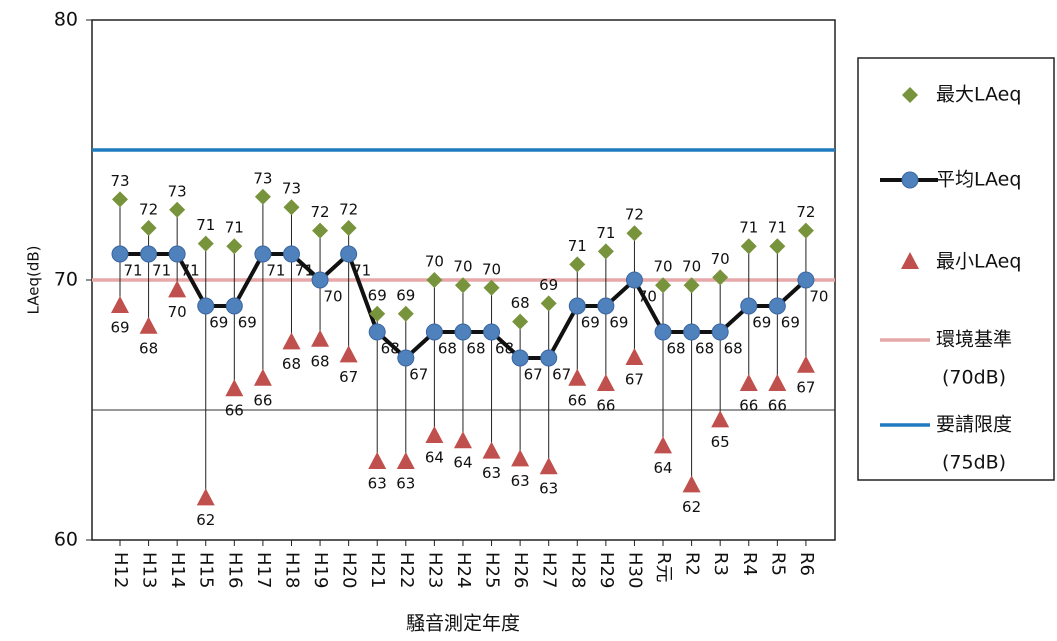  What do you see at coordinates (463, 624) in the screenshot?
I see `x-axis-label: 騒音測定年度` at bounding box center [463, 624].